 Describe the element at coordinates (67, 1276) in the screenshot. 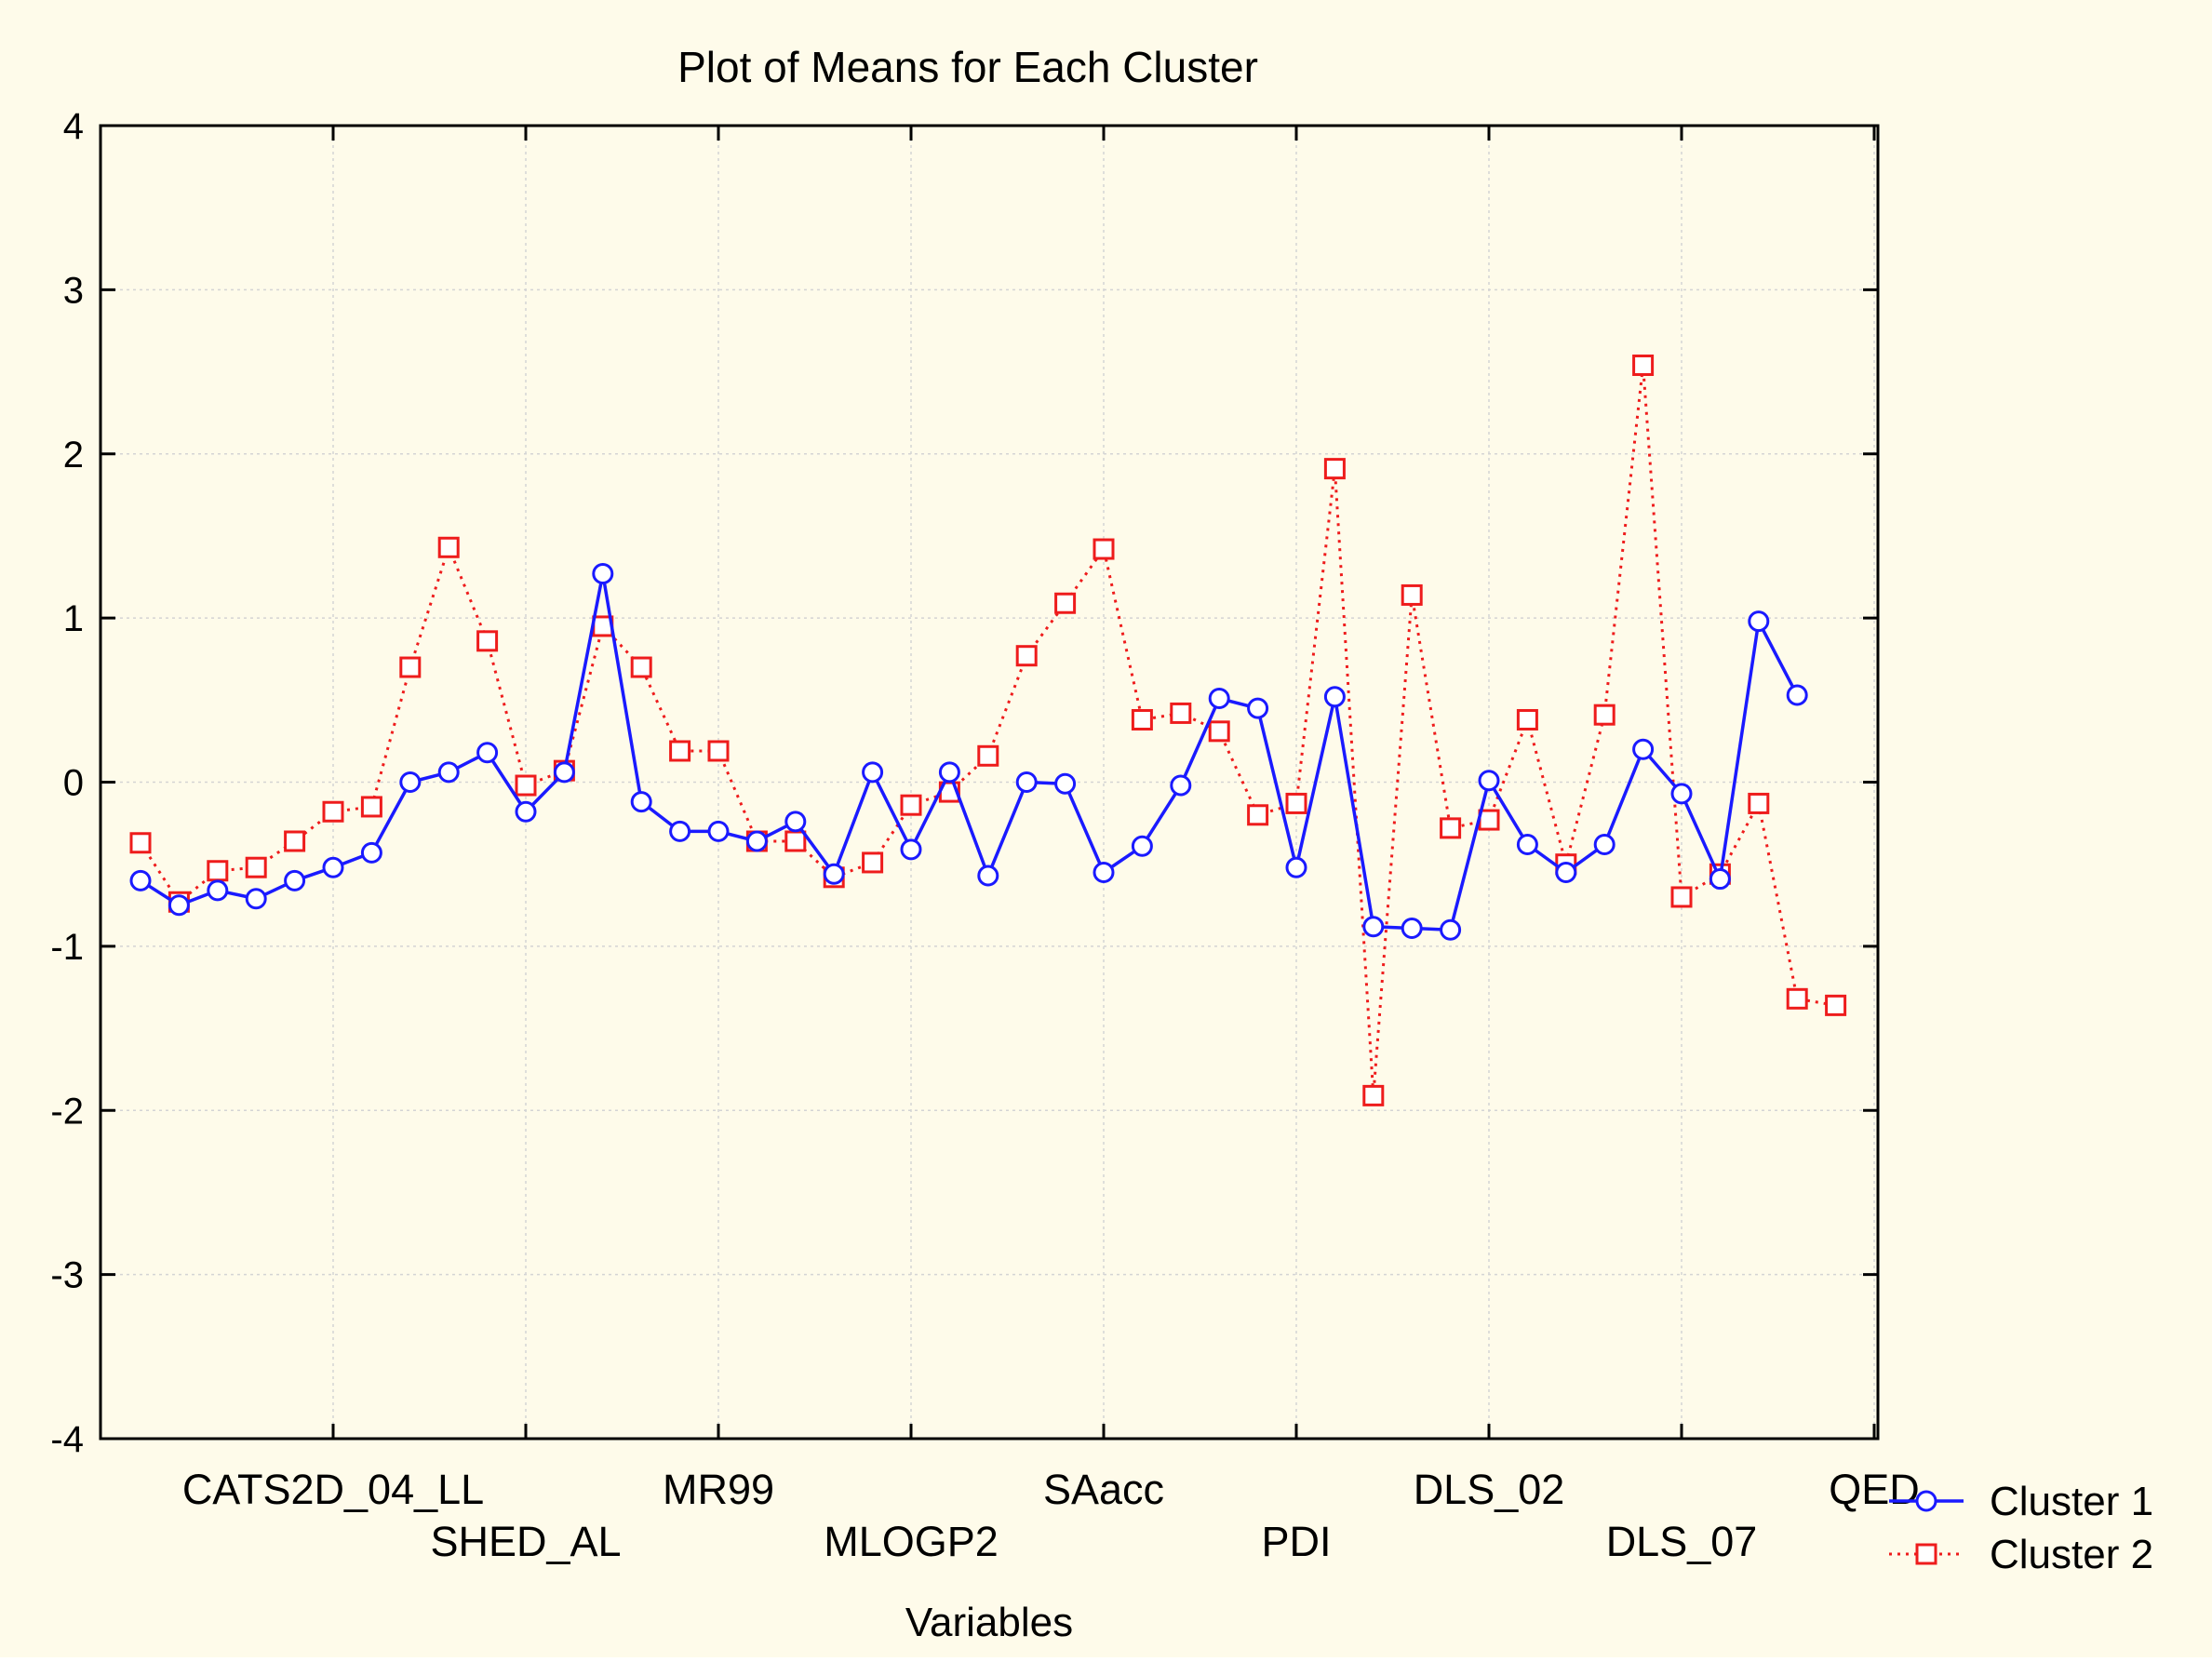

I see `y-tick-label: -3` at that location.